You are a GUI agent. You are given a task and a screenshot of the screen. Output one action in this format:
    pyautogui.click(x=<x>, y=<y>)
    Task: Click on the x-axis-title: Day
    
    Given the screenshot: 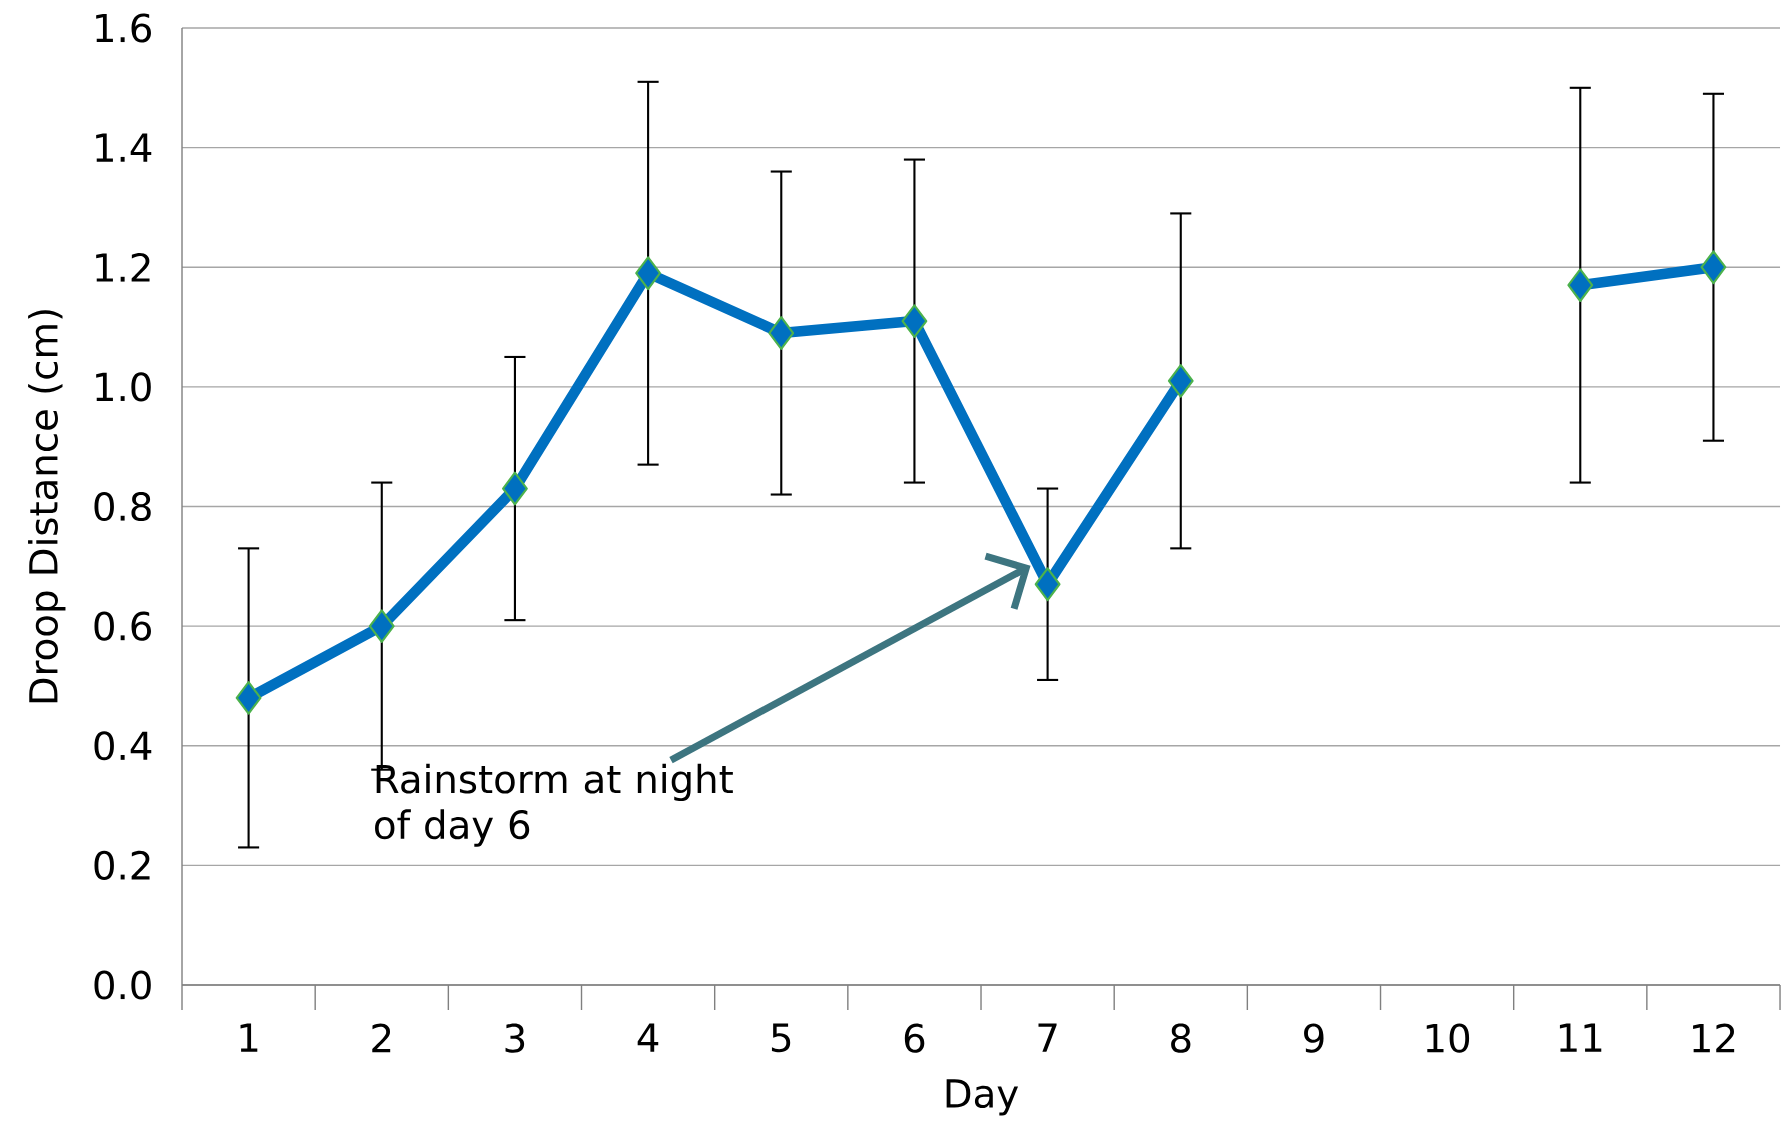 What is the action you would take?
    pyautogui.click(x=982, y=1097)
    